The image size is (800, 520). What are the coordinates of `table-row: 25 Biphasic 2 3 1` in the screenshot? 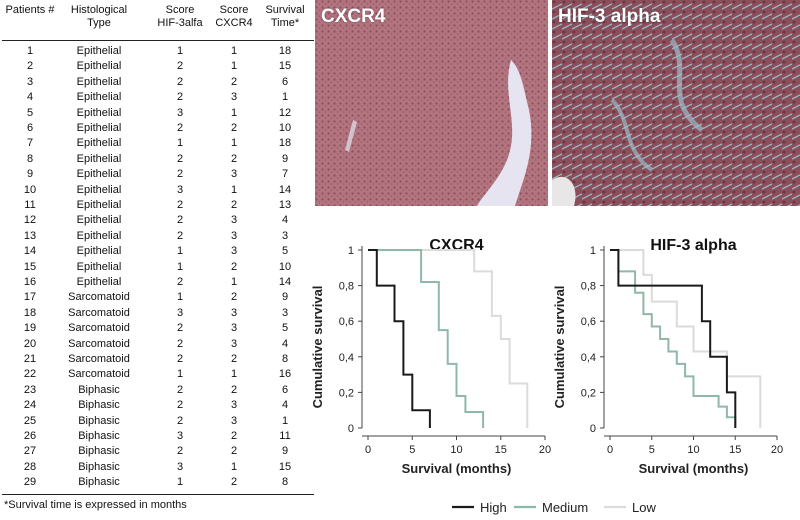 It's located at (158, 421).